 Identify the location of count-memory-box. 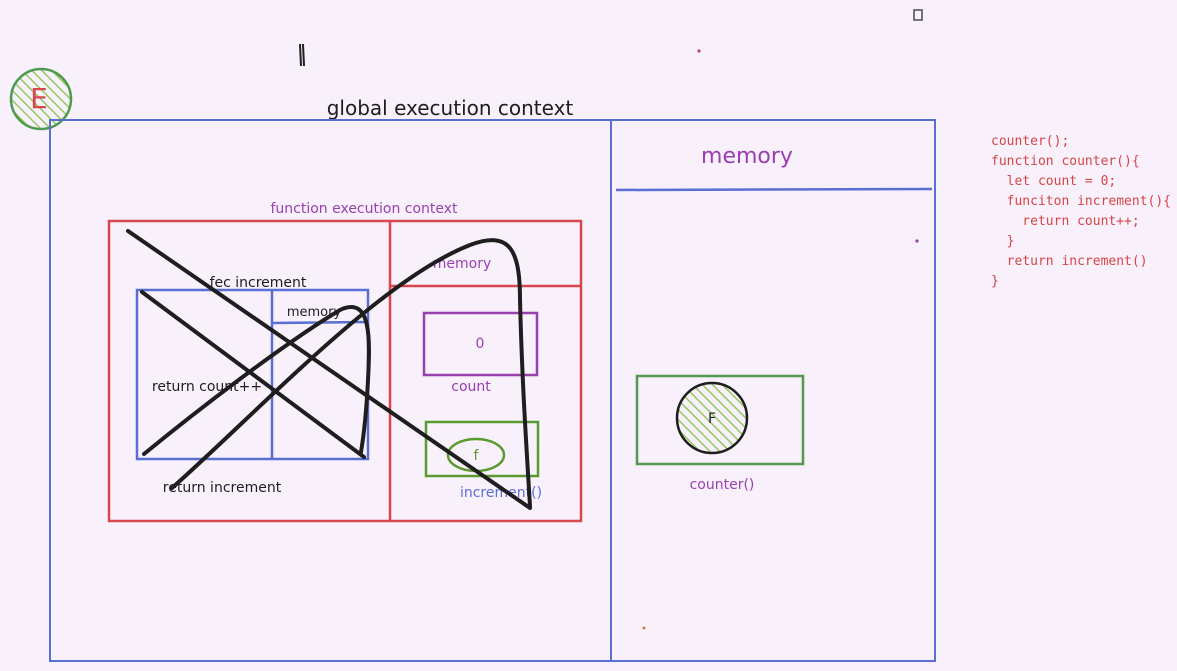
(480, 344).